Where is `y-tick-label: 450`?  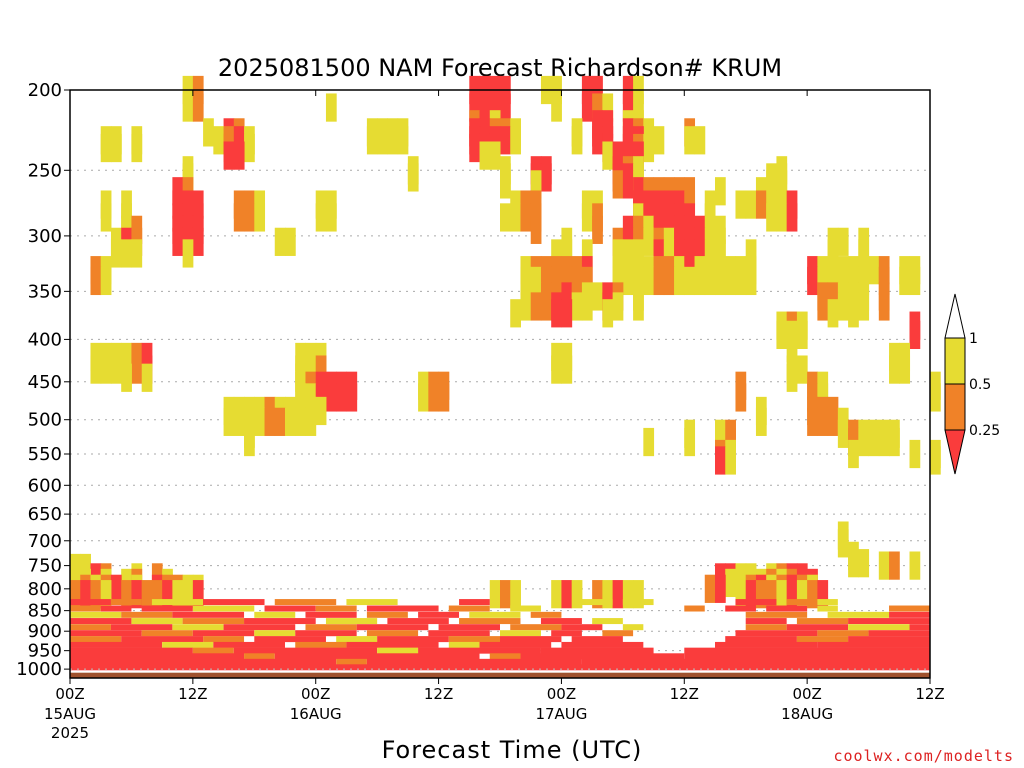
y-tick-label: 450 is located at coordinates (45, 382).